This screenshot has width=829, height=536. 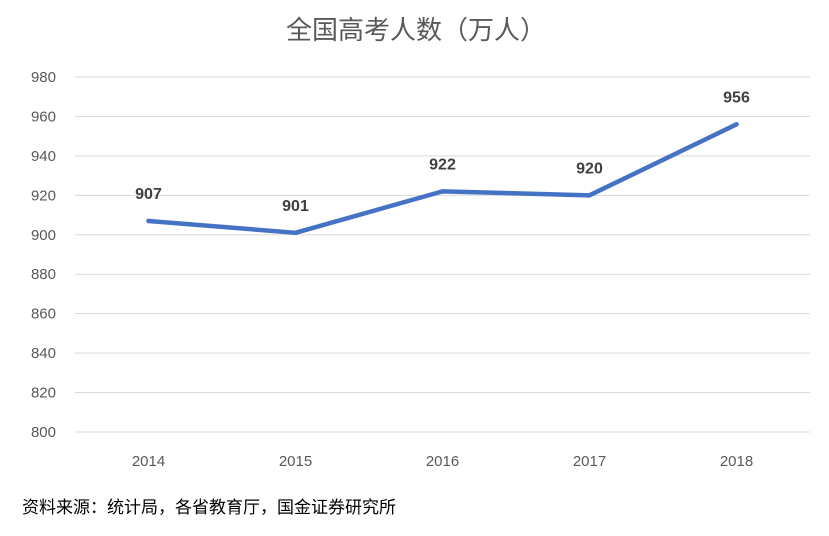 What do you see at coordinates (442, 164) in the screenshot?
I see `data-label: 922` at bounding box center [442, 164].